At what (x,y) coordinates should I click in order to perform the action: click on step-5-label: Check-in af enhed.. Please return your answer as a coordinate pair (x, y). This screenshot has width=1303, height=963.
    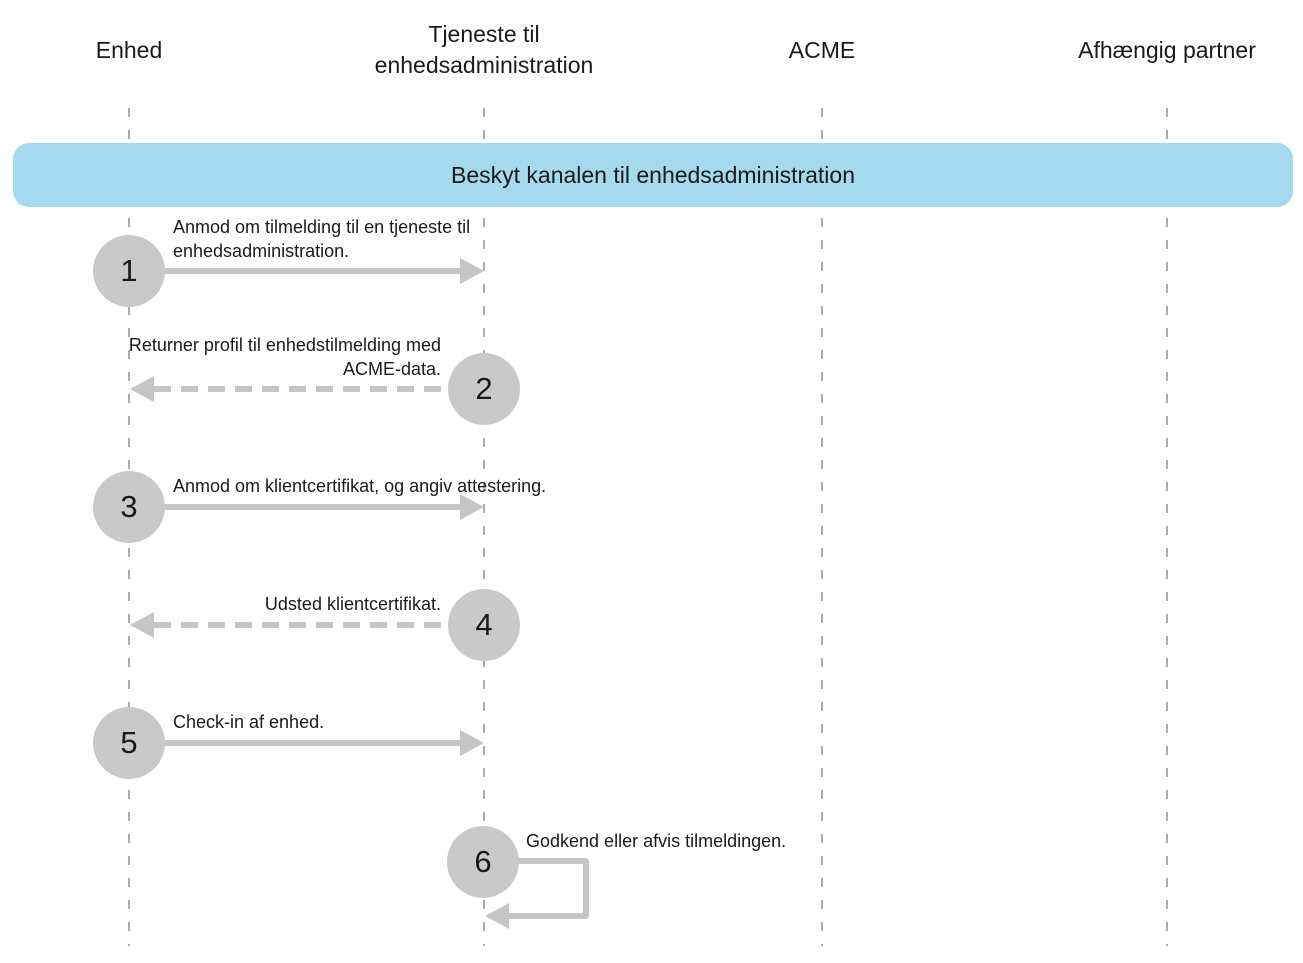
    Looking at the image, I should click on (249, 722).